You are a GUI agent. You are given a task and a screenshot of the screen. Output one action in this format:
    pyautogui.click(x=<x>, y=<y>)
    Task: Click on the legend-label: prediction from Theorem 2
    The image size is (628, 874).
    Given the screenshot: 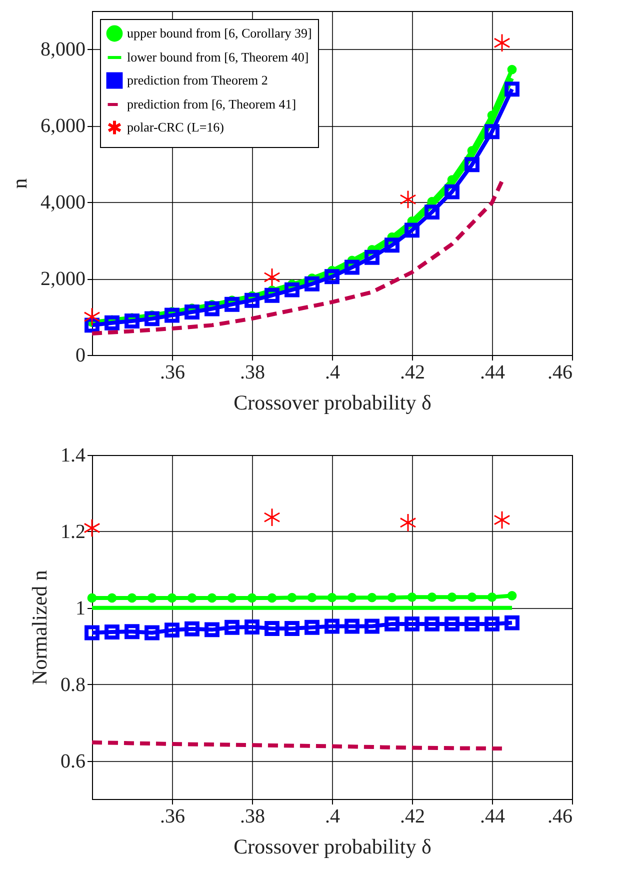 What is the action you would take?
    pyautogui.click(x=197, y=80)
    